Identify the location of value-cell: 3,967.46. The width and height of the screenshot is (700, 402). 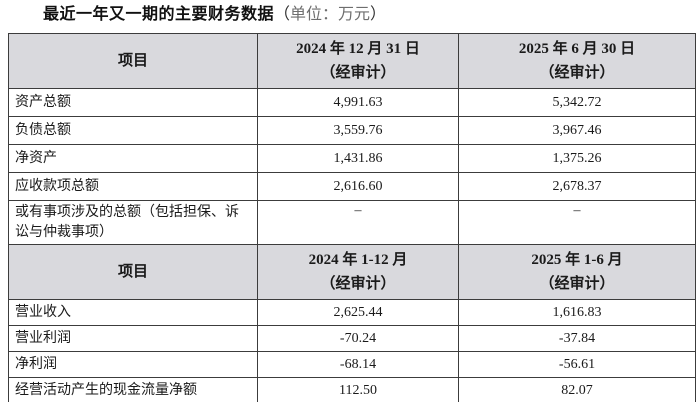
(577, 130).